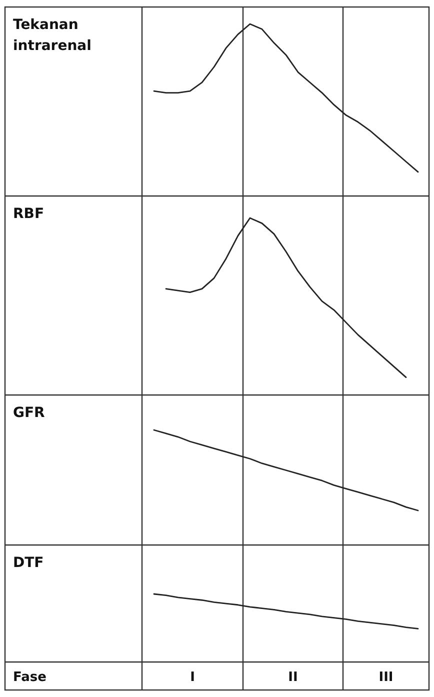 This screenshot has height=697, width=434. Describe the element at coordinates (386, 677) in the screenshot. I see `category-label: III` at that location.